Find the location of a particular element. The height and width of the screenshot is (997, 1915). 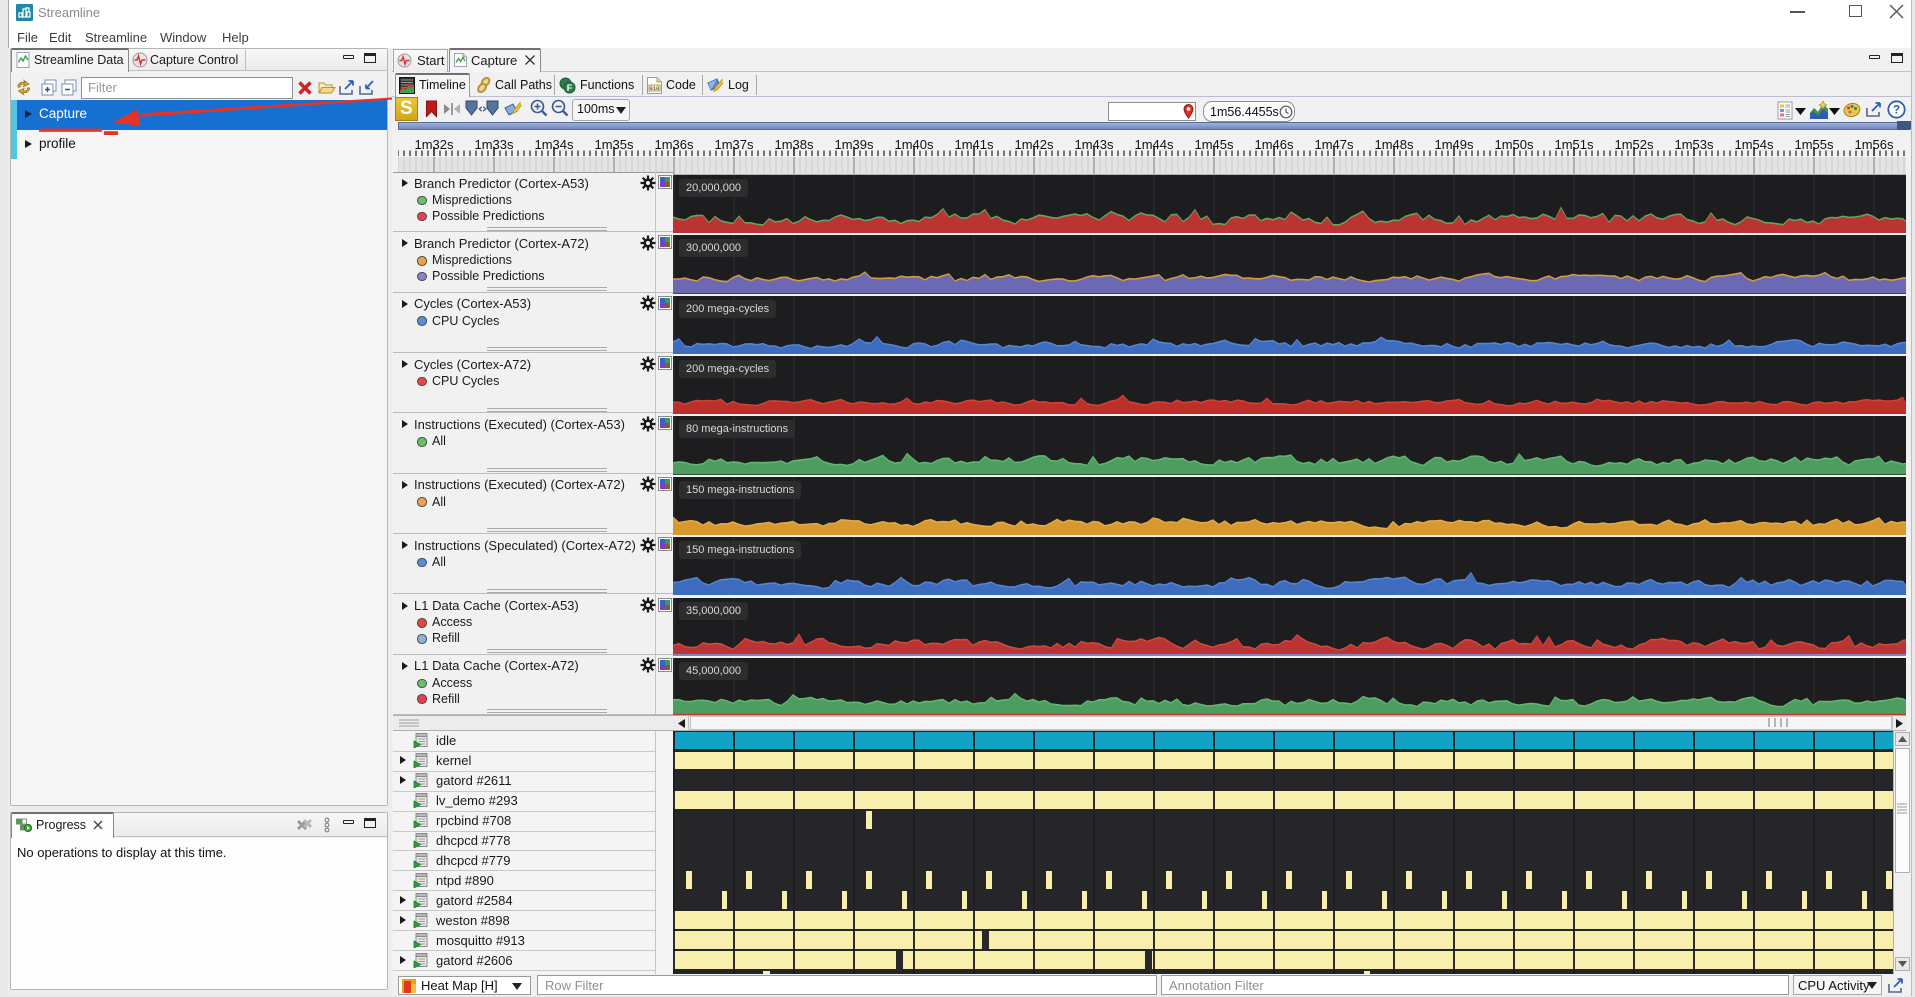

svg-text: 010 is located at coordinates (655, 88).